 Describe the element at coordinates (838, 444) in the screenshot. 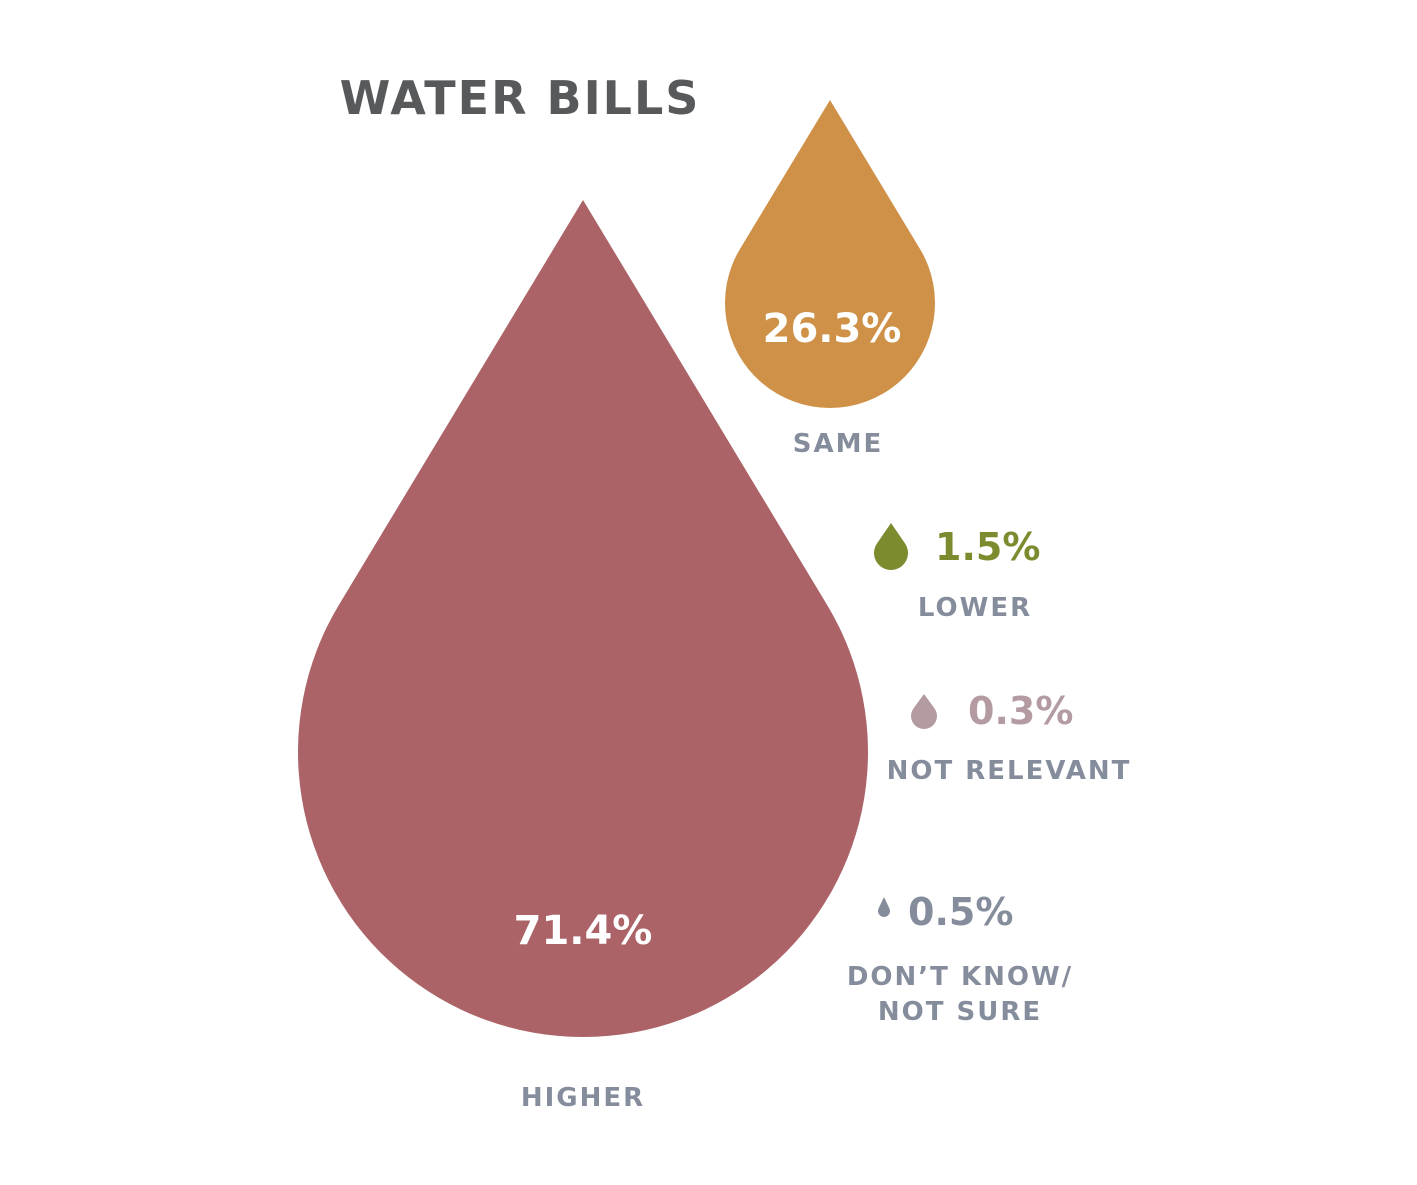

I see `category-label-same: SAME` at that location.